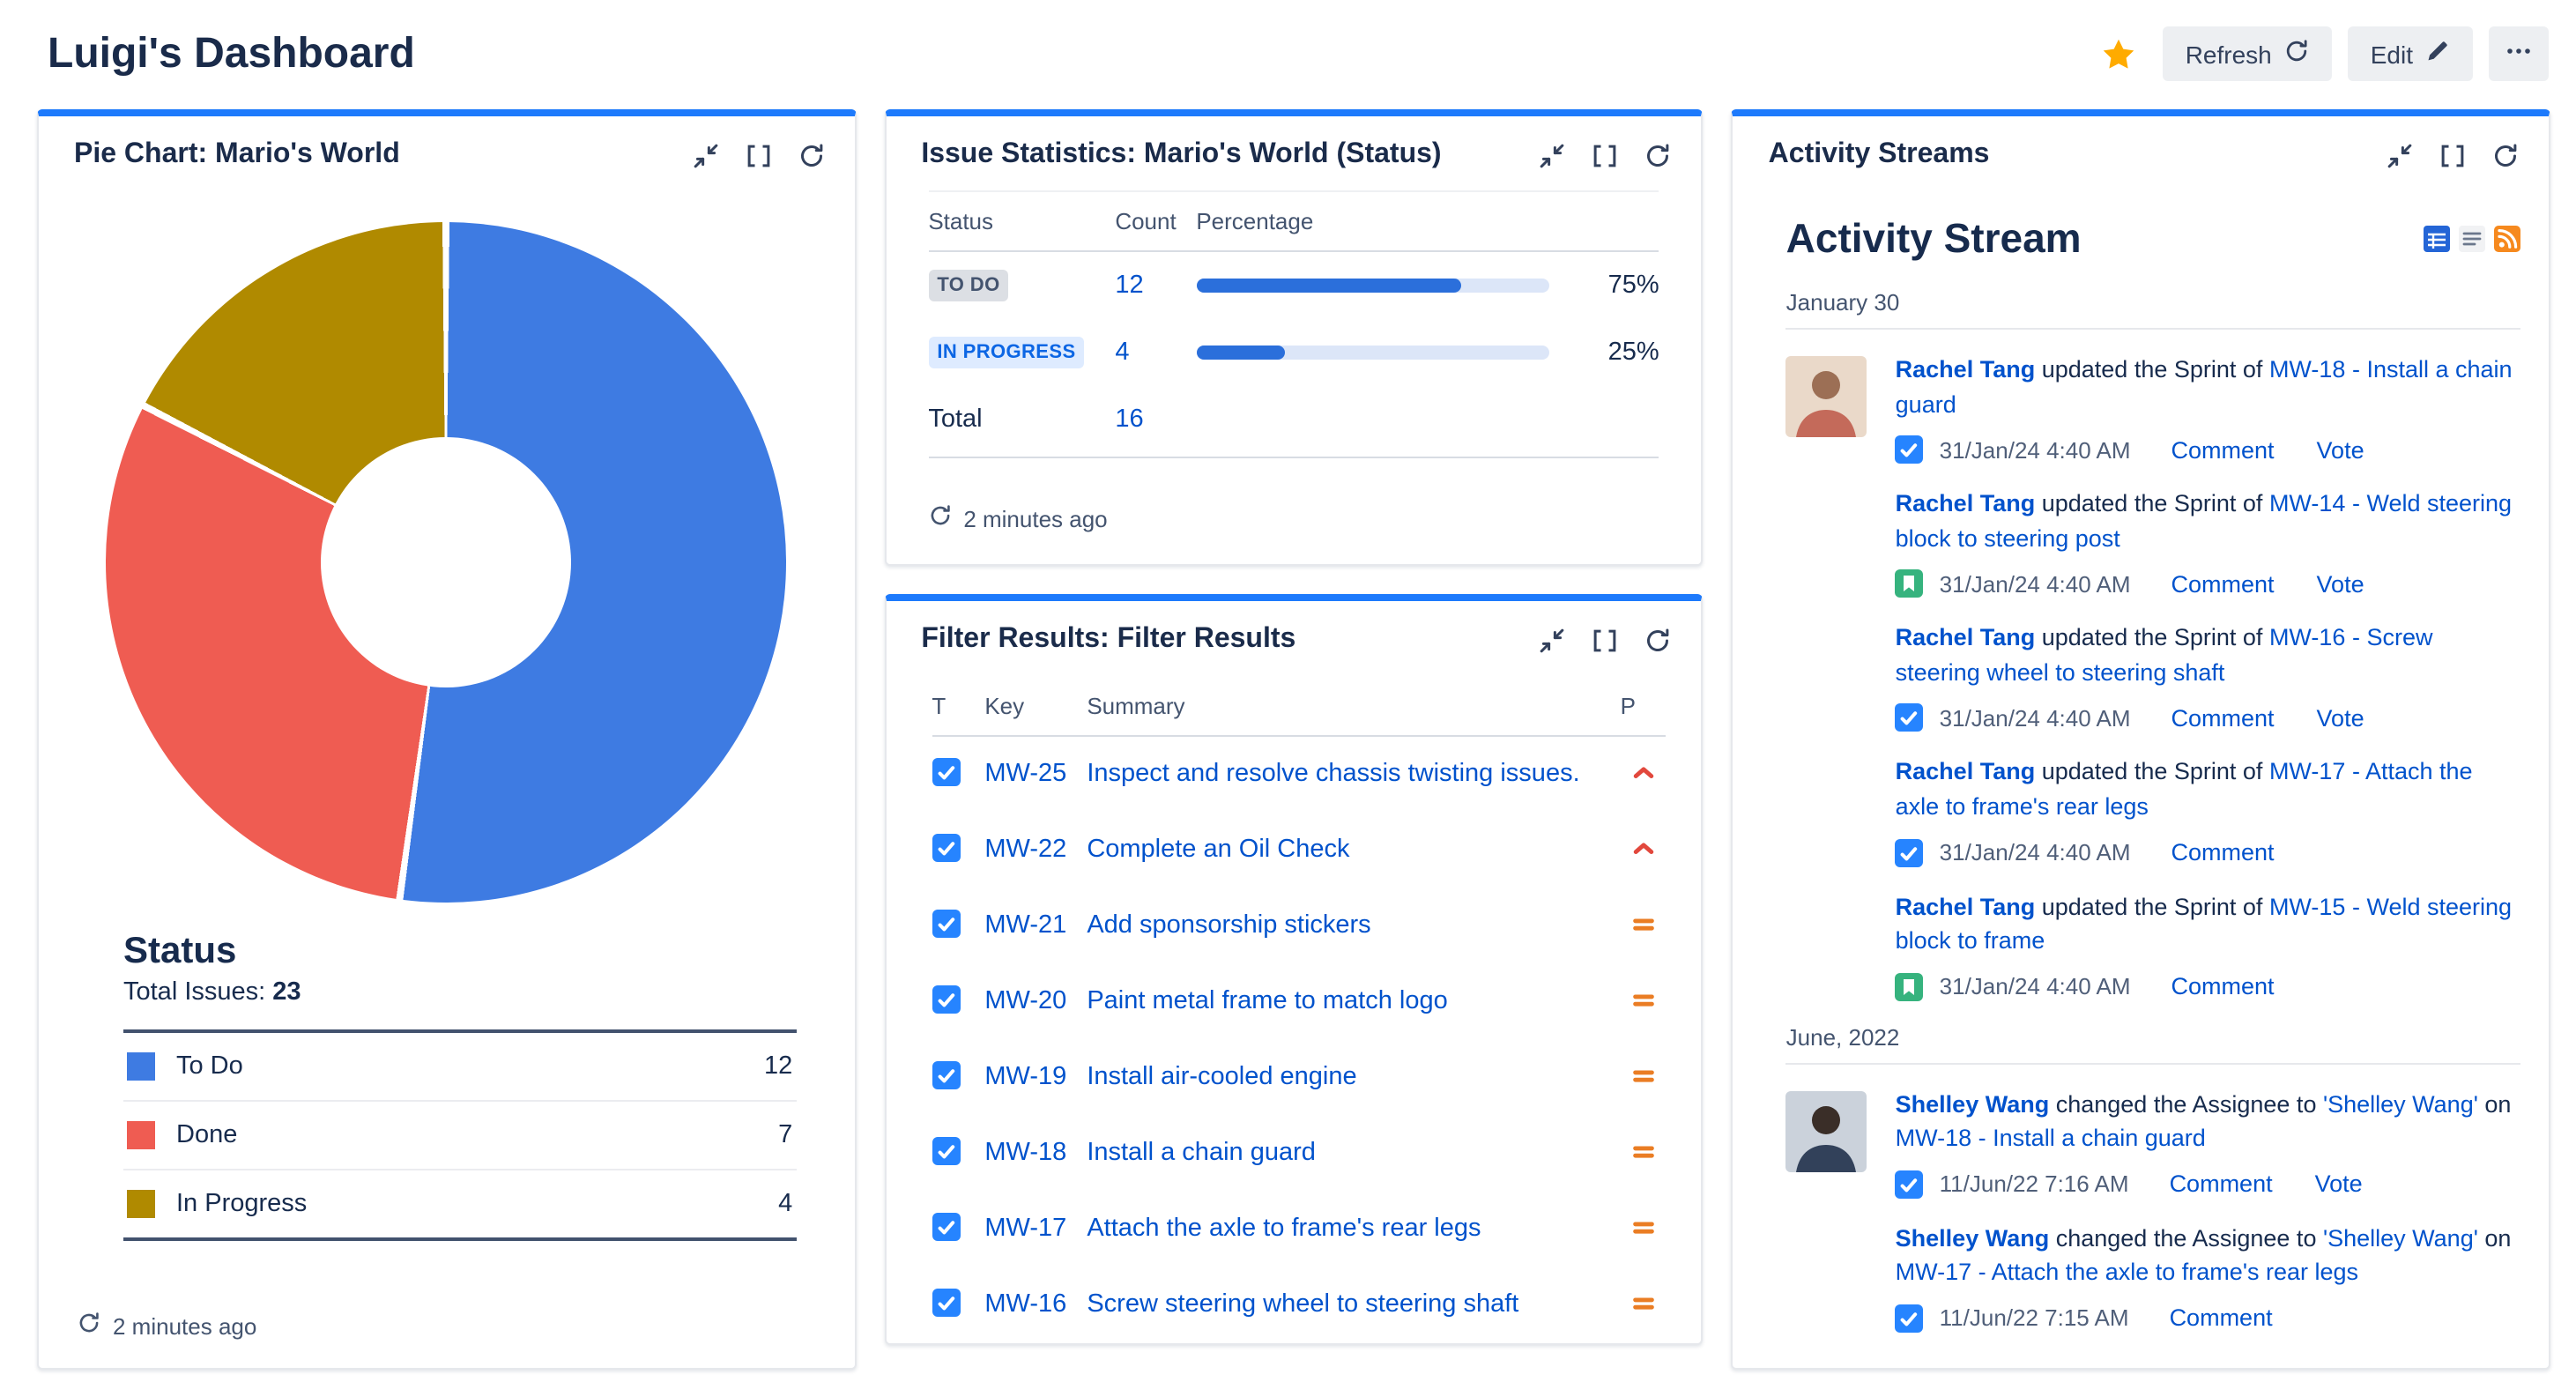 This screenshot has height=1382, width=2576. What do you see at coordinates (1025, 1304) in the screenshot?
I see `issue-key-link: MW-16` at bounding box center [1025, 1304].